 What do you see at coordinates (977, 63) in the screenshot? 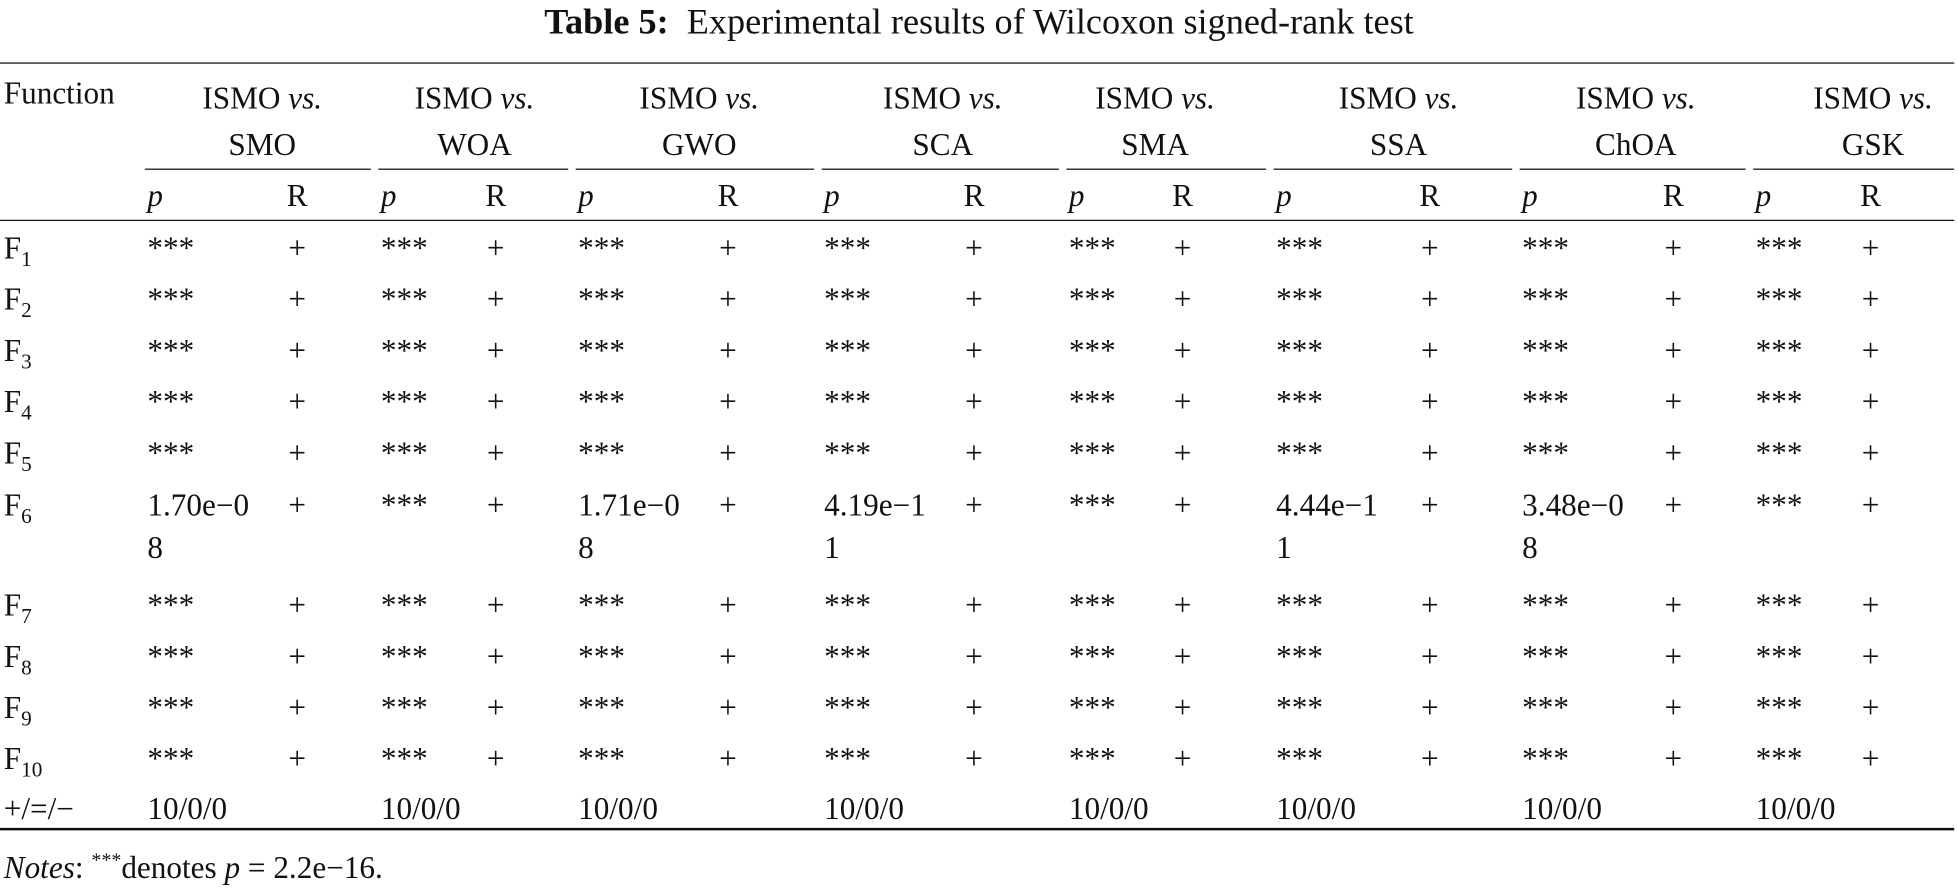
I see `top-rule` at bounding box center [977, 63].